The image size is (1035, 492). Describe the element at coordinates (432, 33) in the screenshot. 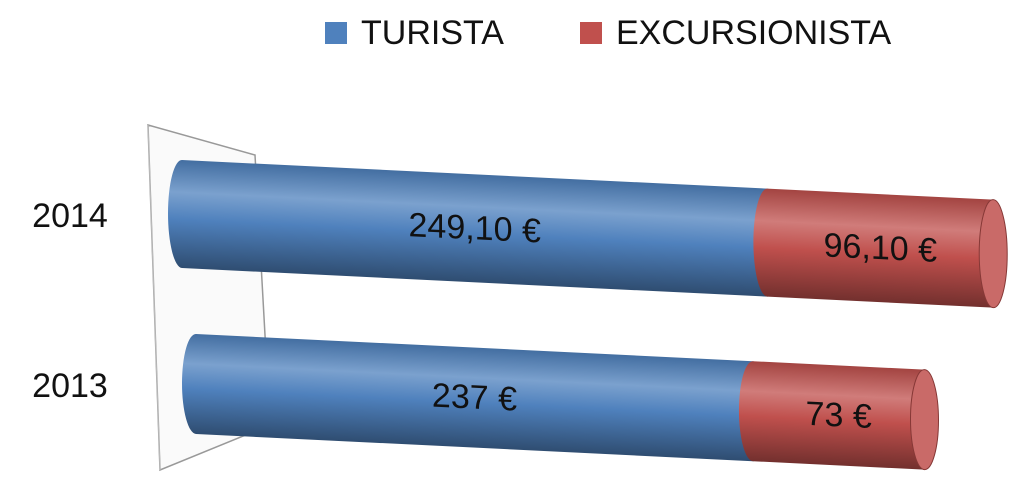

I see `legend-label: TURISTA` at that location.